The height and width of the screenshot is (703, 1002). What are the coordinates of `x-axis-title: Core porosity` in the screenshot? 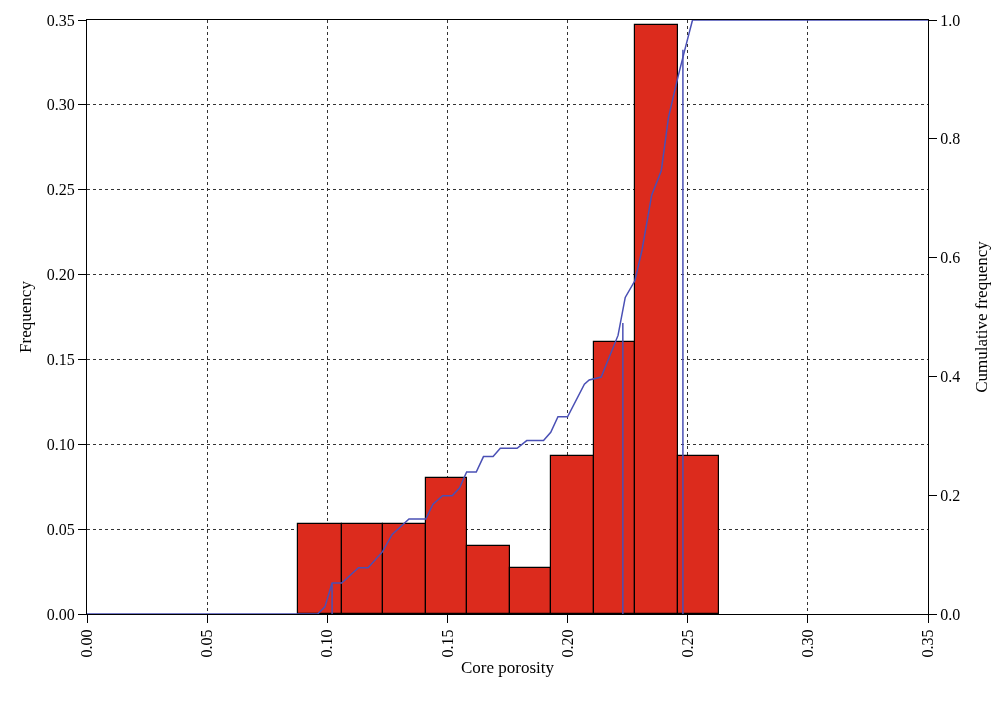 It's located at (507, 667).